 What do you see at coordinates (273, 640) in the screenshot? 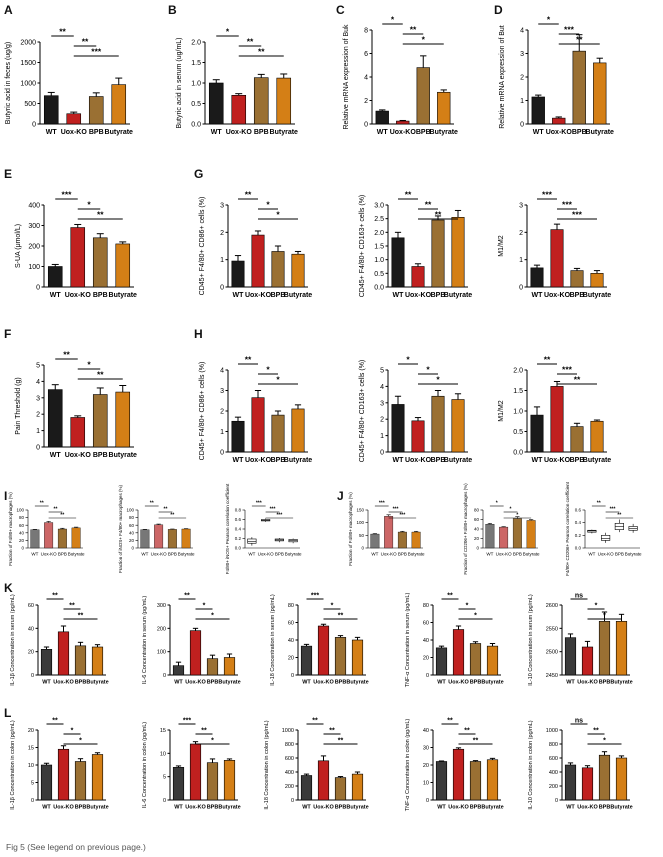
I see `y-axis-label: IL-18 Concentration in serum (pg/mL)` at bounding box center [273, 640].